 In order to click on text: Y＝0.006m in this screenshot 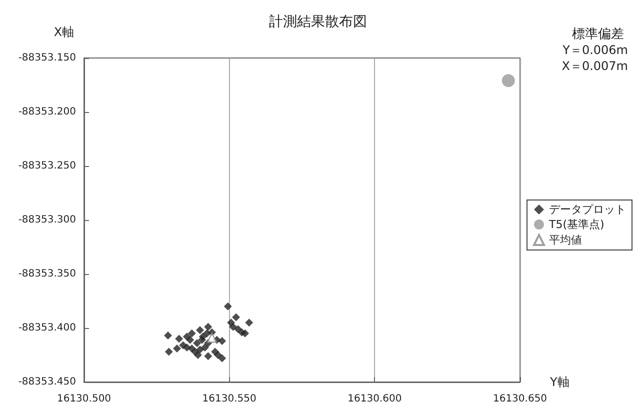, I will do `click(595, 50)`.